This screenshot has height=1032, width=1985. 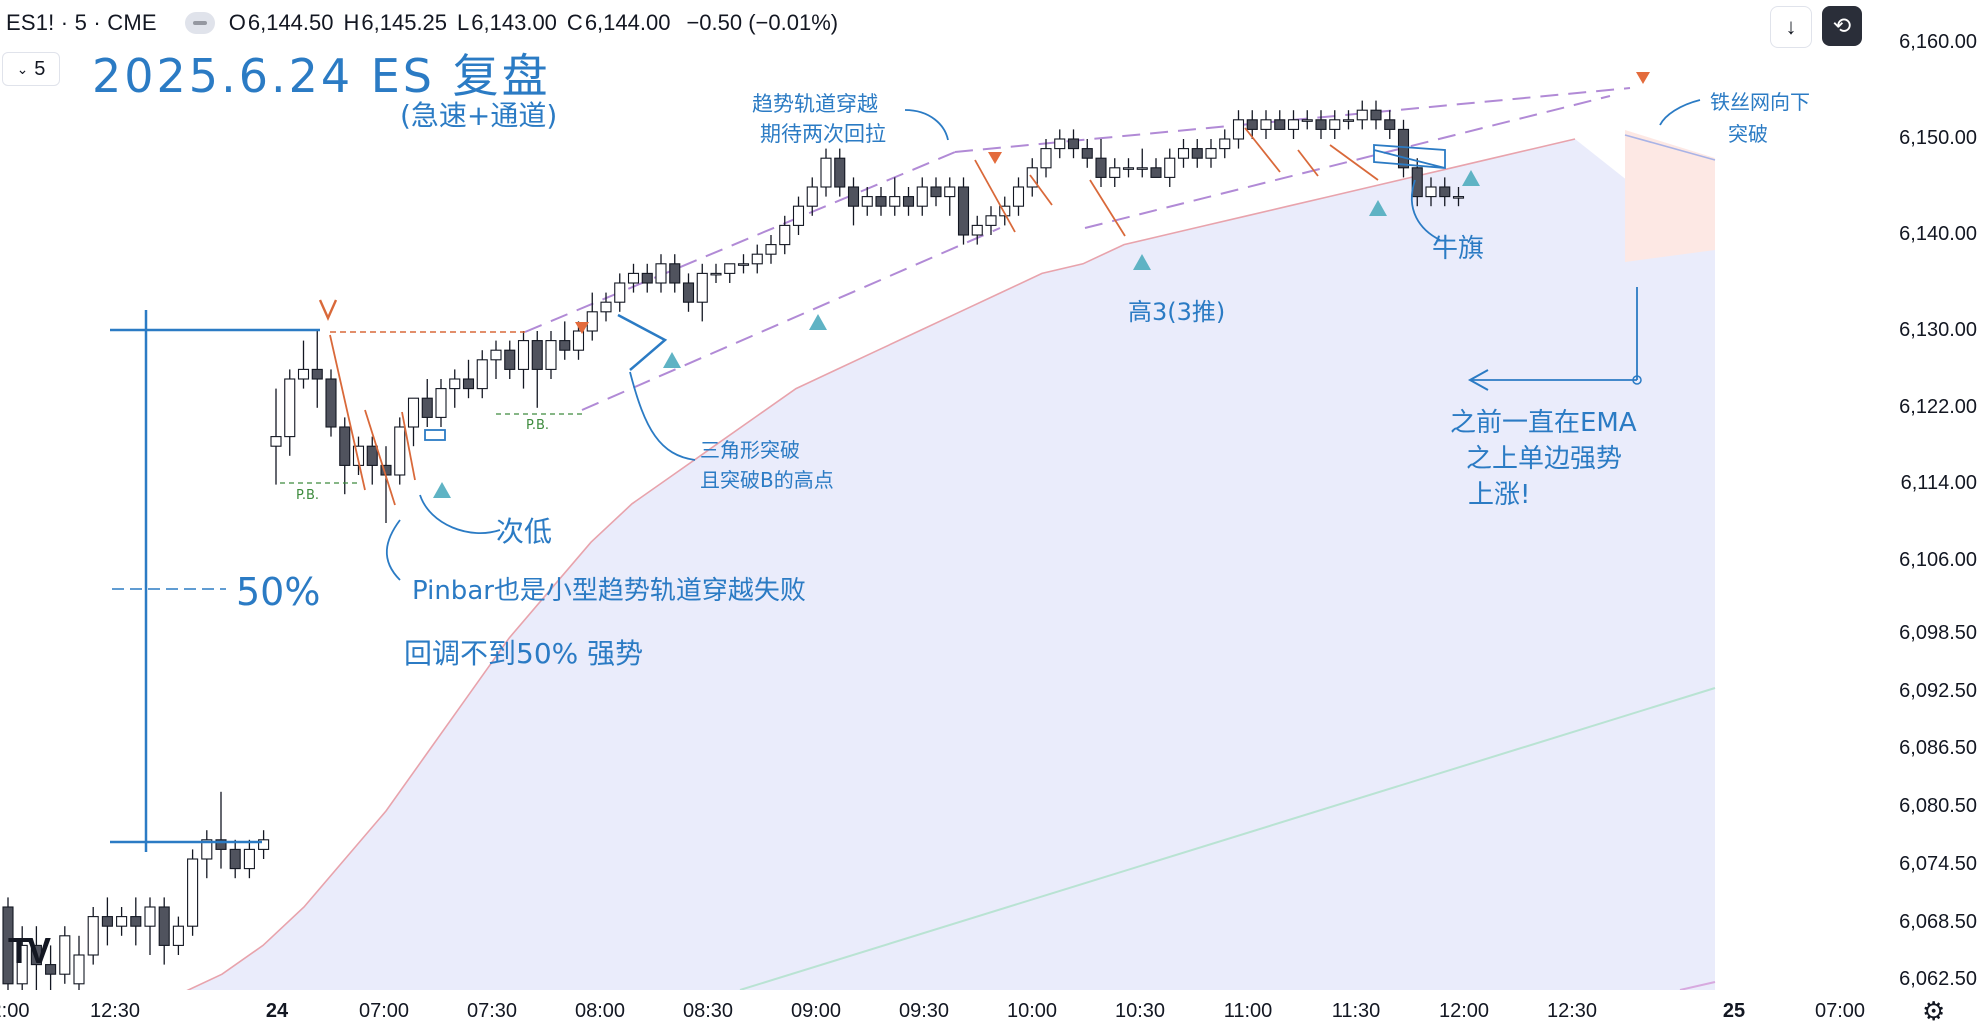 I want to click on change-value: −0.50 (−0.01%), so click(x=762, y=22).